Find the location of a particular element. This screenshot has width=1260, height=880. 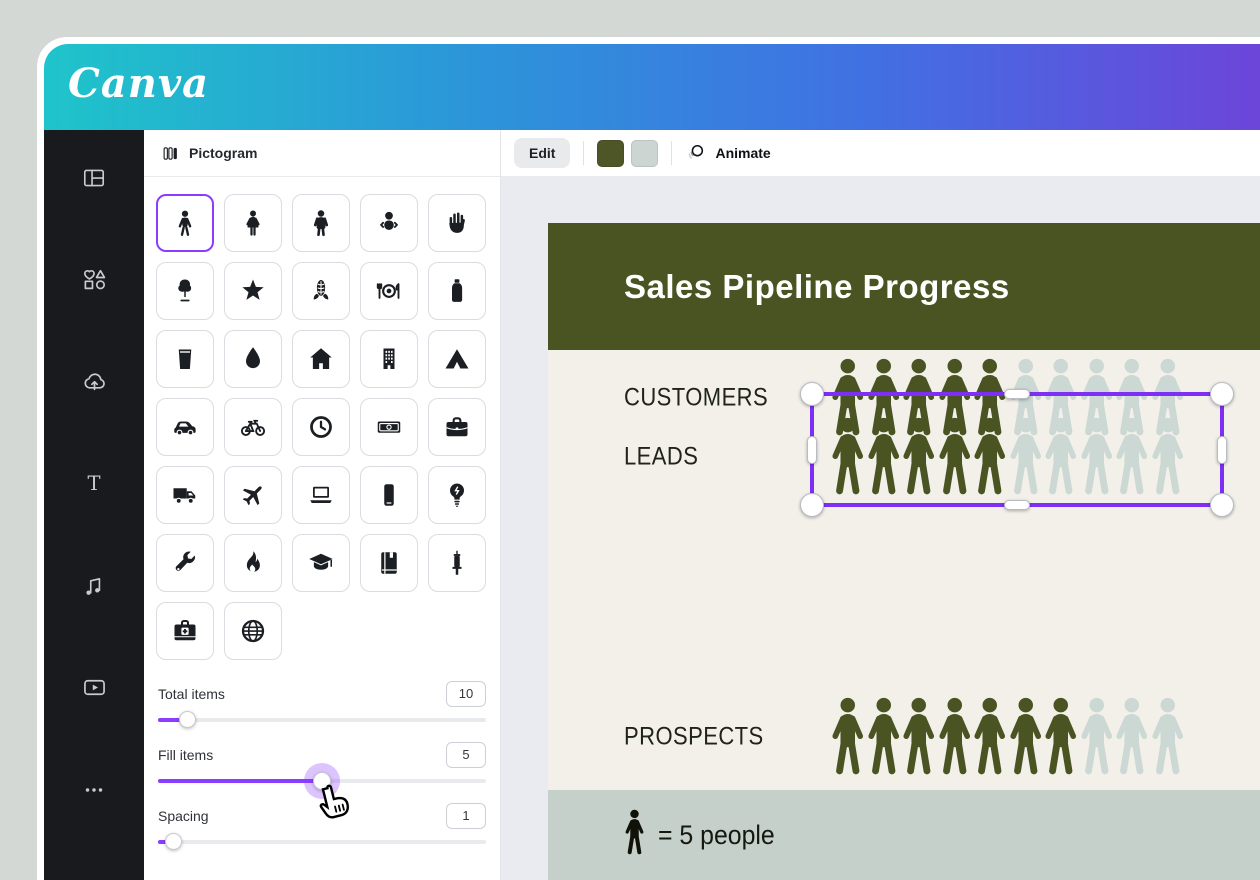

grid-icon-tent is located at coordinates (457, 359).